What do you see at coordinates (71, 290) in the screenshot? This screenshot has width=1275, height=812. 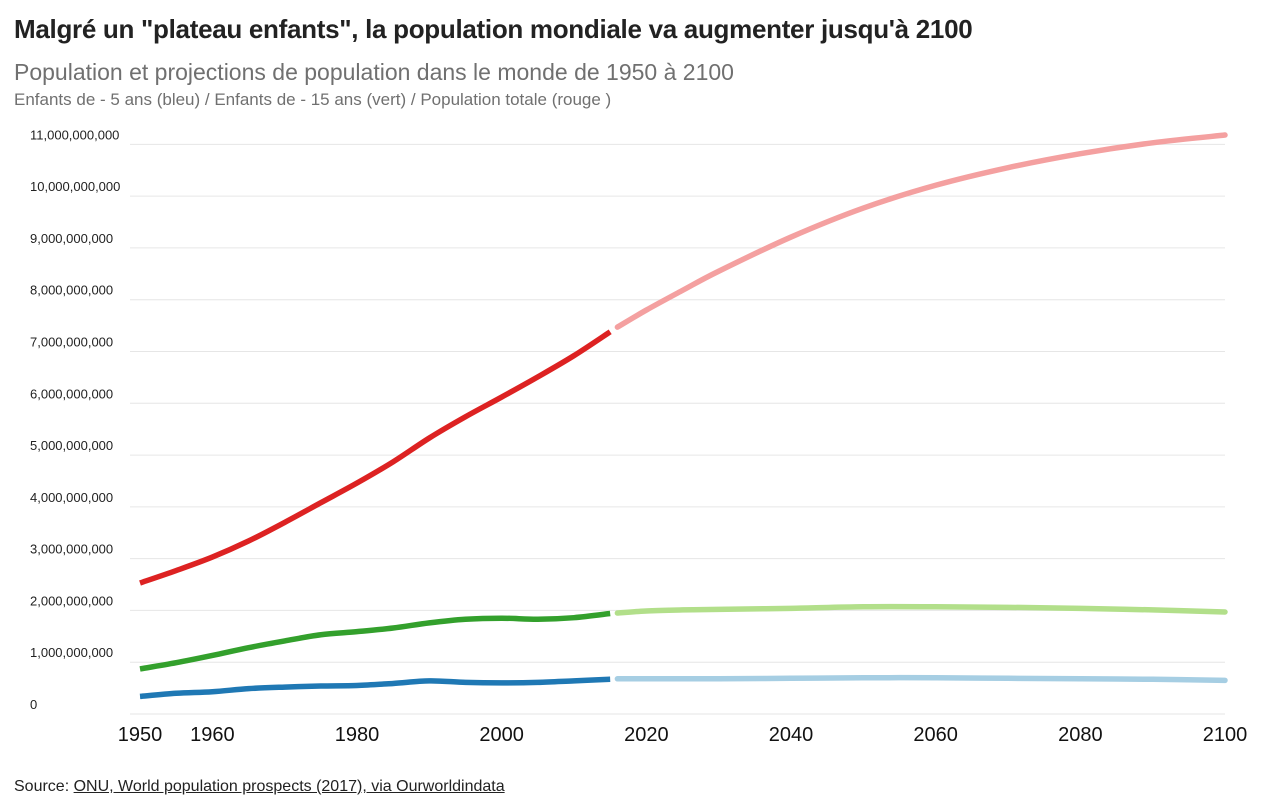 I see `y-tick-label-8: 8,000,000,000` at bounding box center [71, 290].